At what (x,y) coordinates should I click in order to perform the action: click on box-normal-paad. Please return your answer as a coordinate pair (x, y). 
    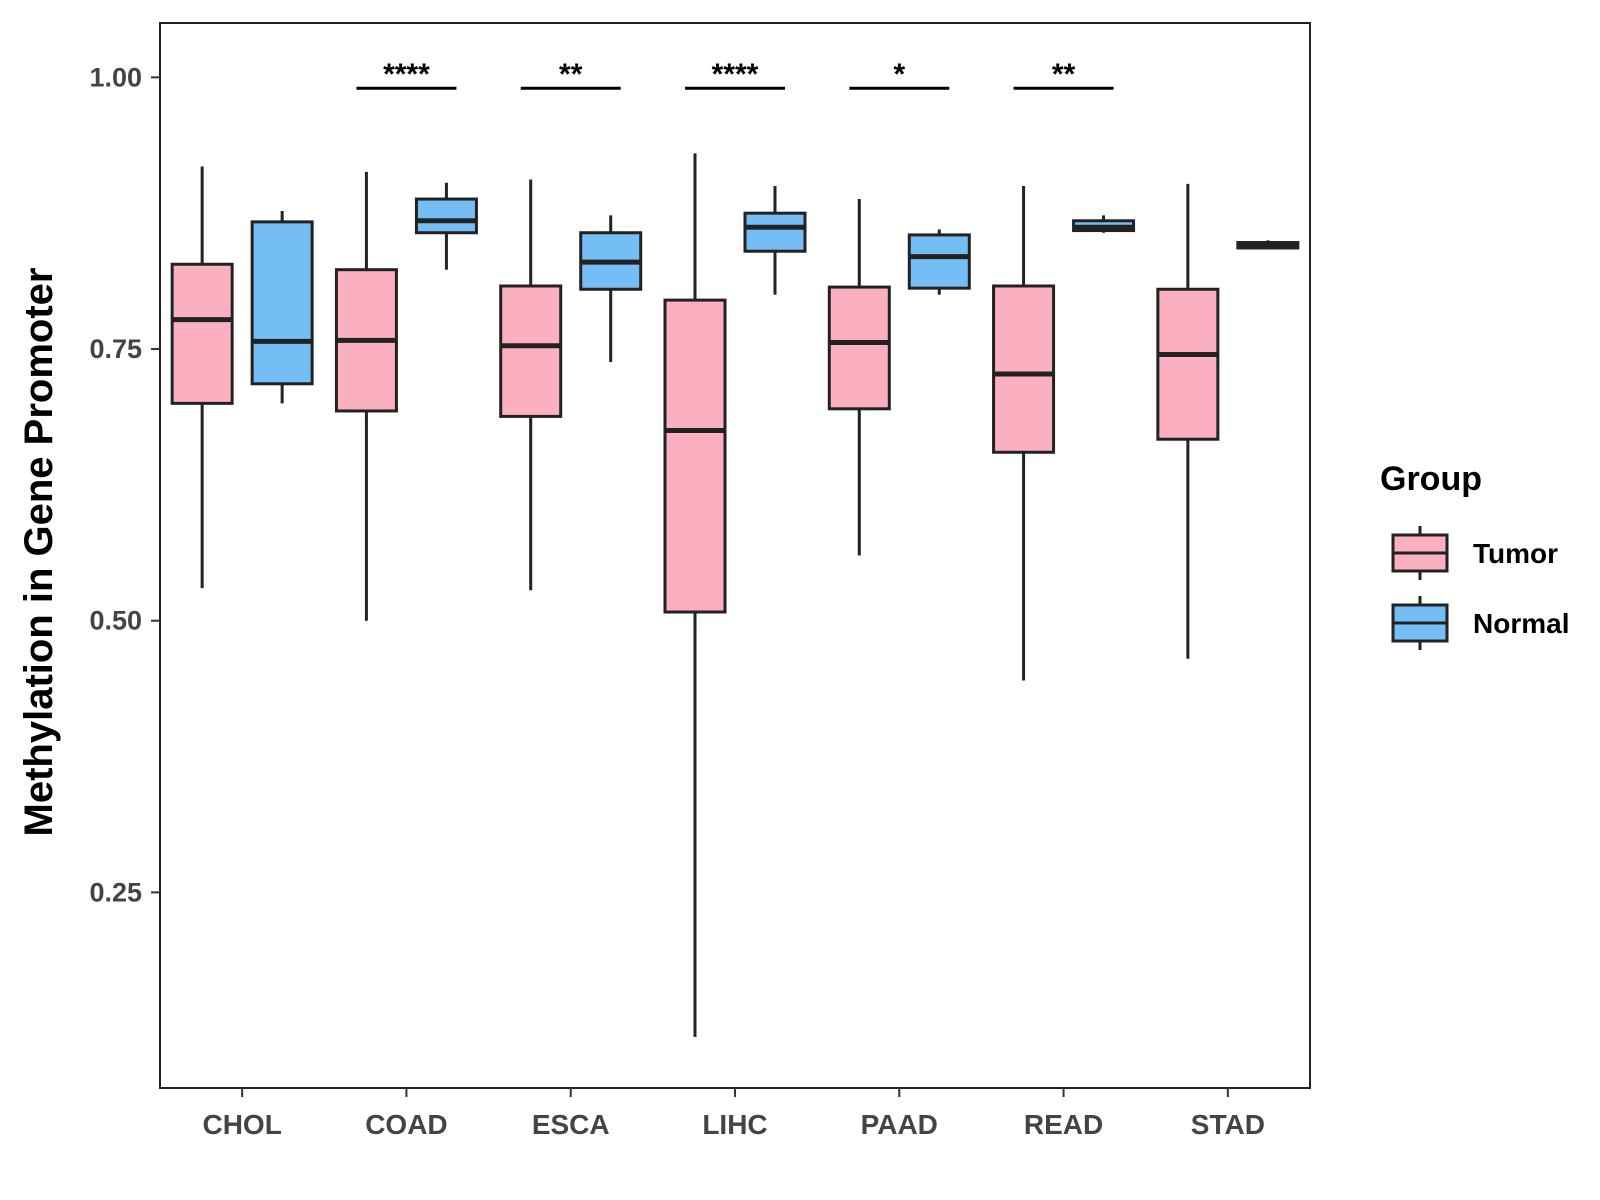
    Looking at the image, I should click on (939, 262).